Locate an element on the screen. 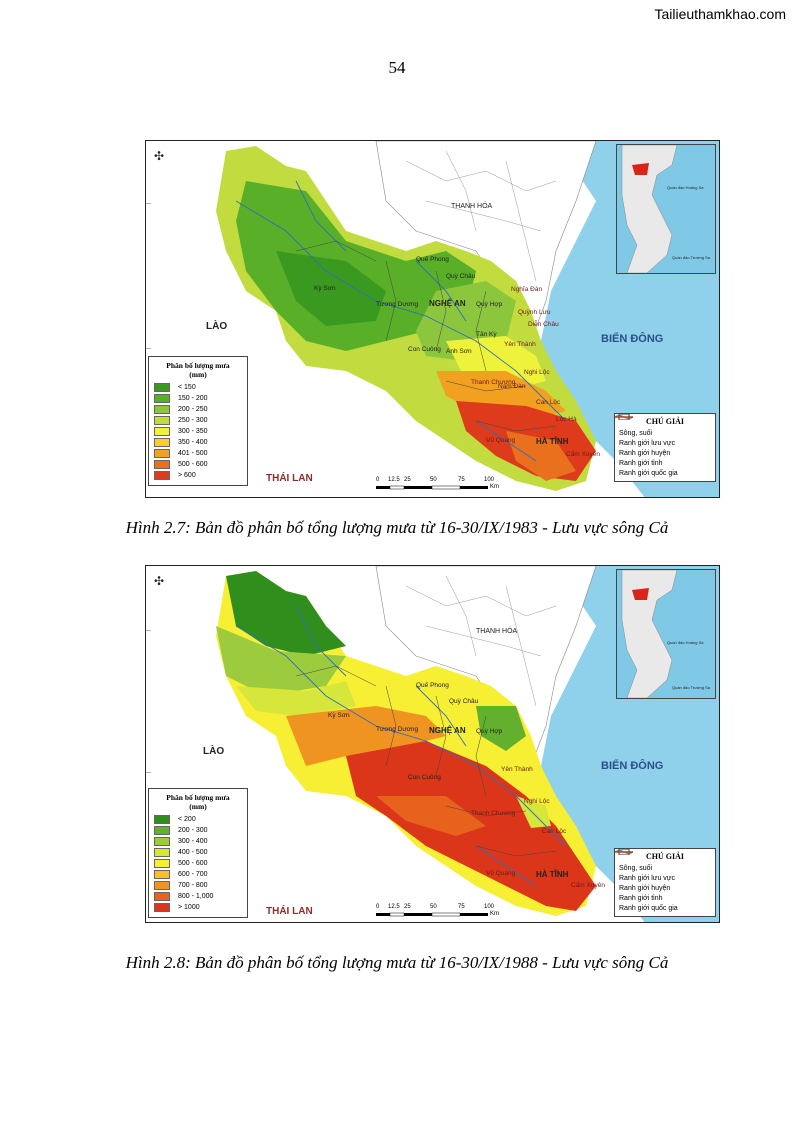 The height and width of the screenshot is (1123, 794). inset-map: Quần đảo Hoàng Sa Quần đảo Trường Sa is located at coordinates (666, 634).